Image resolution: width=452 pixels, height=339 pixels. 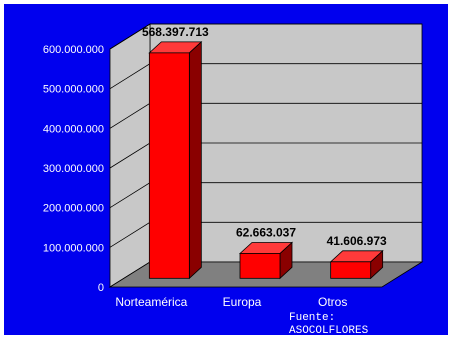 I want to click on data-label: 62.663.037, so click(x=266, y=232).